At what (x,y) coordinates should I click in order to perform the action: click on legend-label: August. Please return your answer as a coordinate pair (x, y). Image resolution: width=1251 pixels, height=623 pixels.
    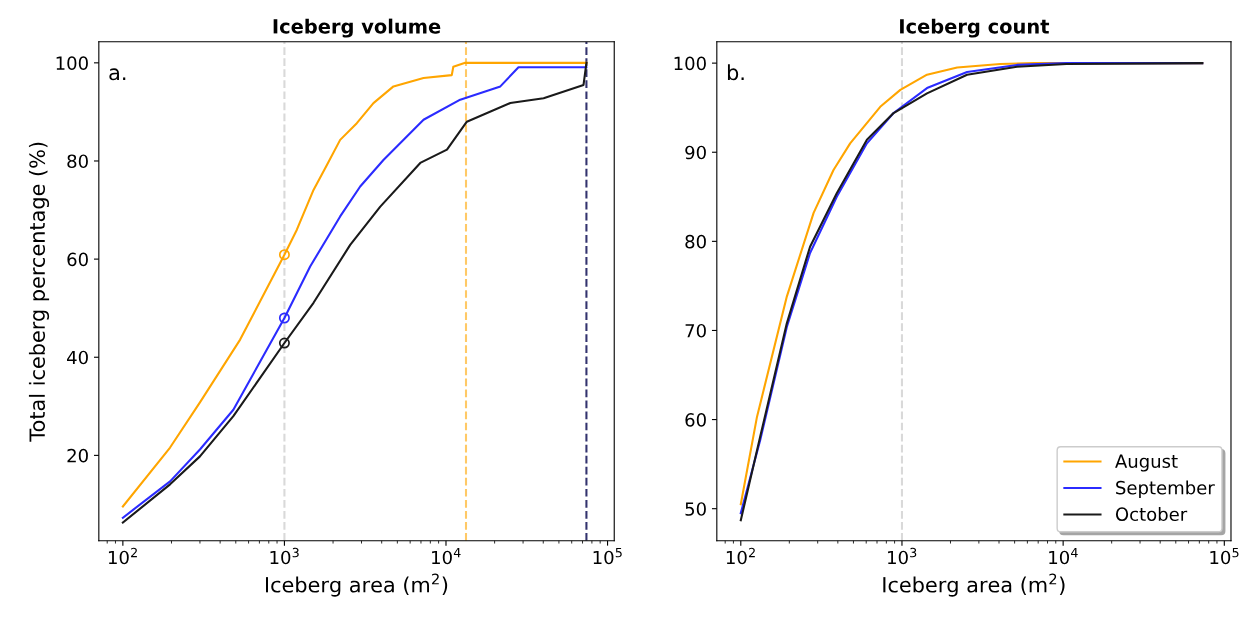
    Looking at the image, I should click on (1146, 463).